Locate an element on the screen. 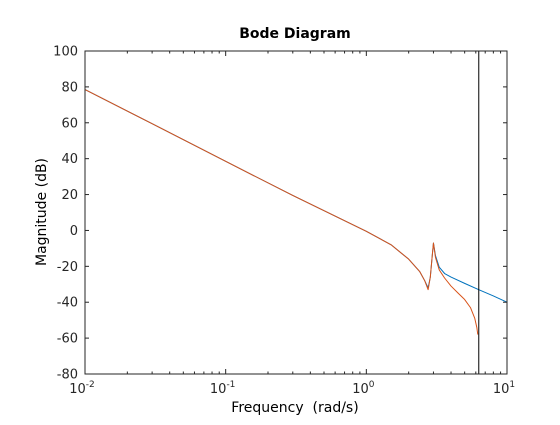 This screenshot has width=560, height=425. y-tick-label: -80 is located at coordinates (67, 375).